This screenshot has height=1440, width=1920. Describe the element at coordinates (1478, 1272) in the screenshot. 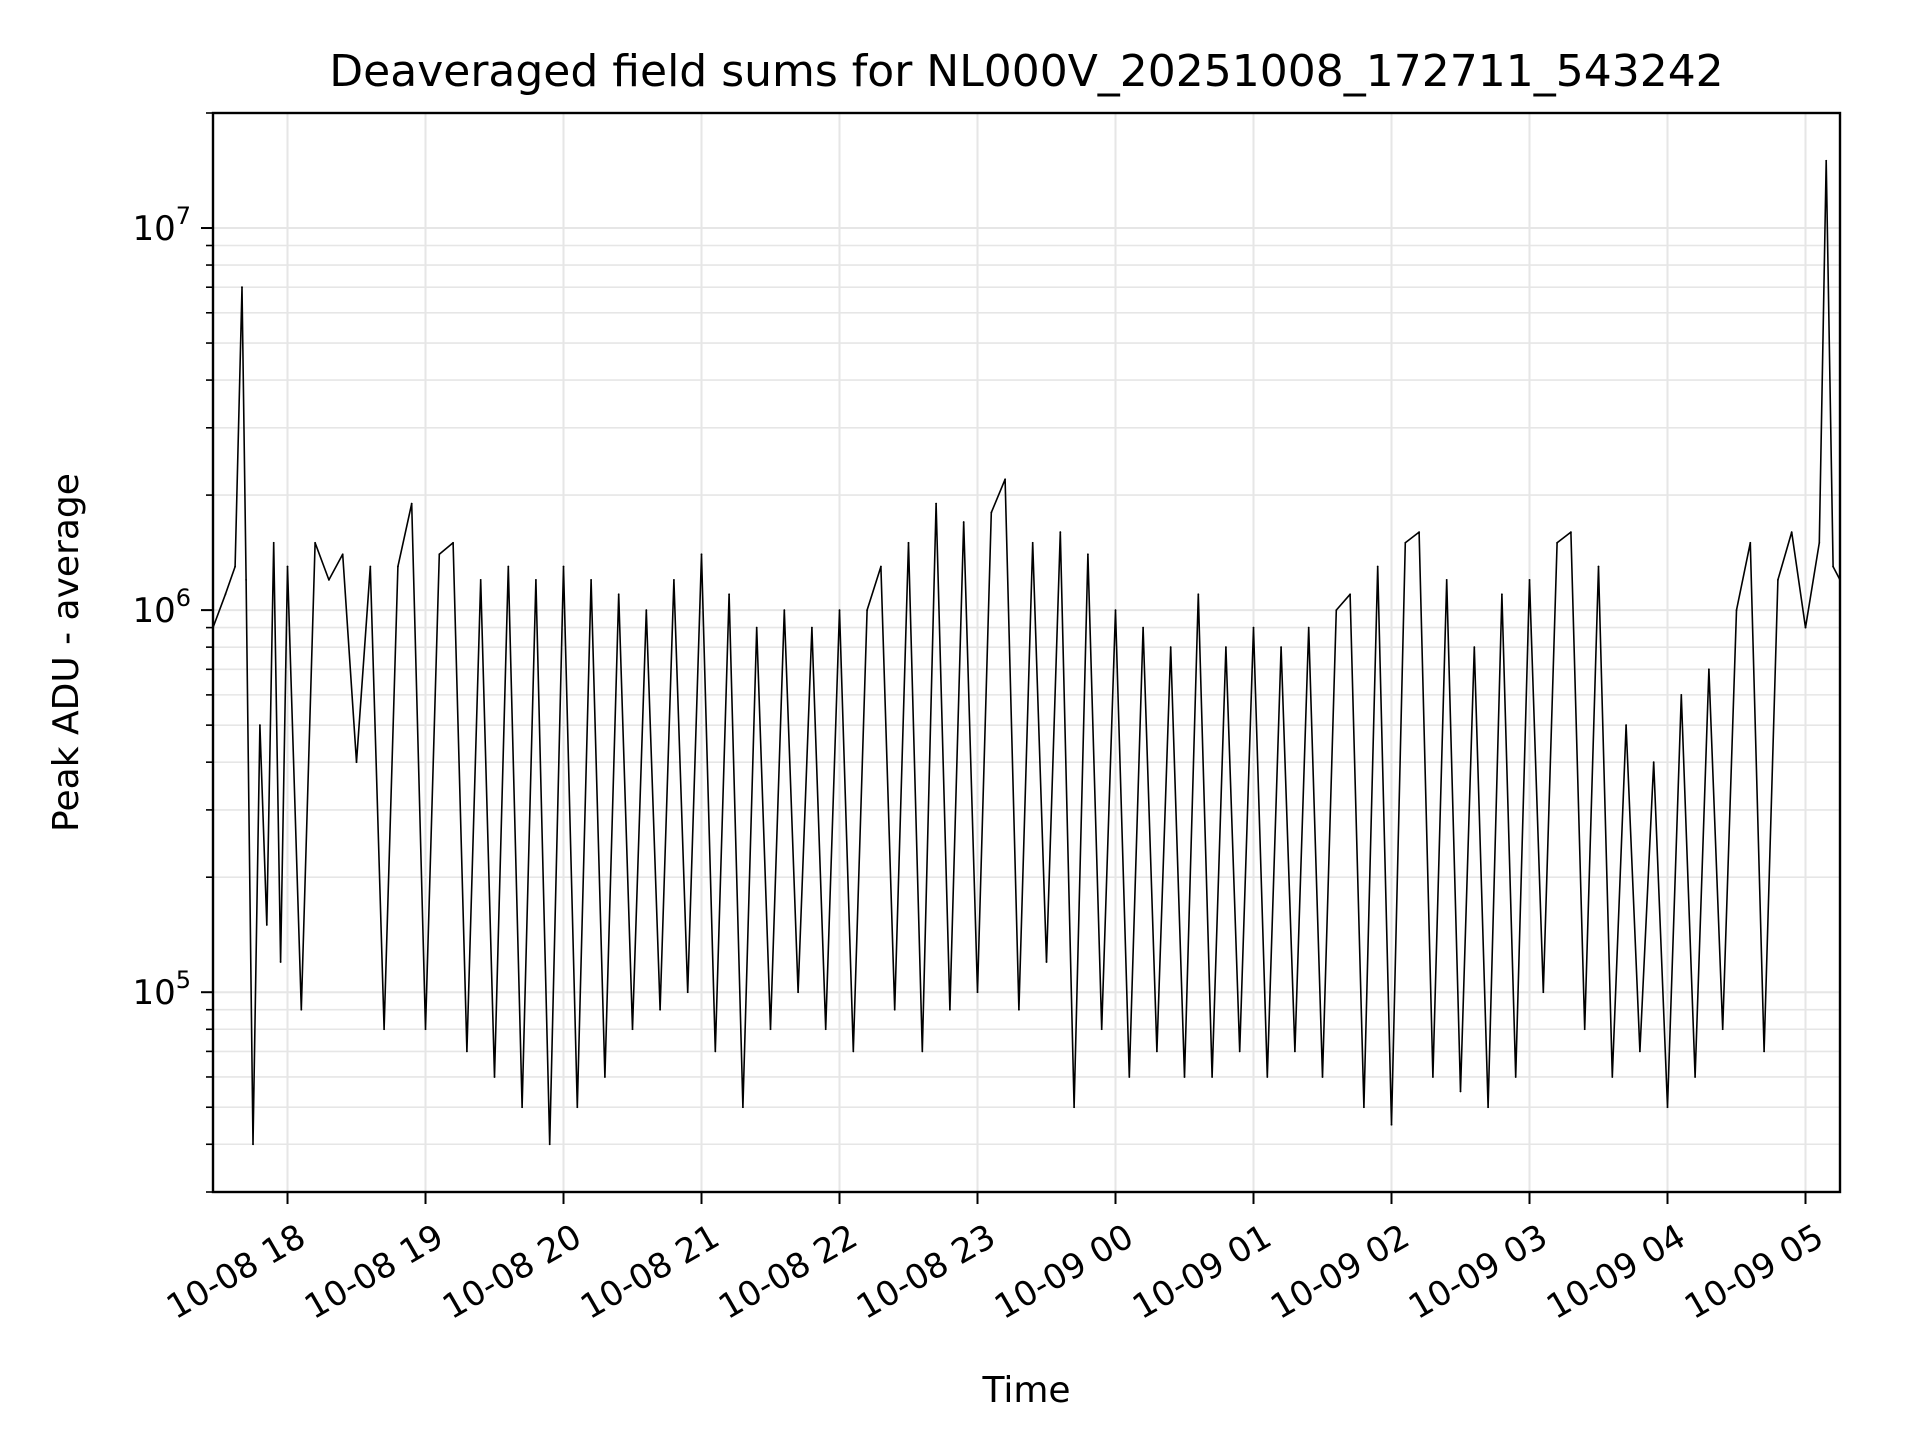

I see `x-tick-label: 10-09 03` at that location.